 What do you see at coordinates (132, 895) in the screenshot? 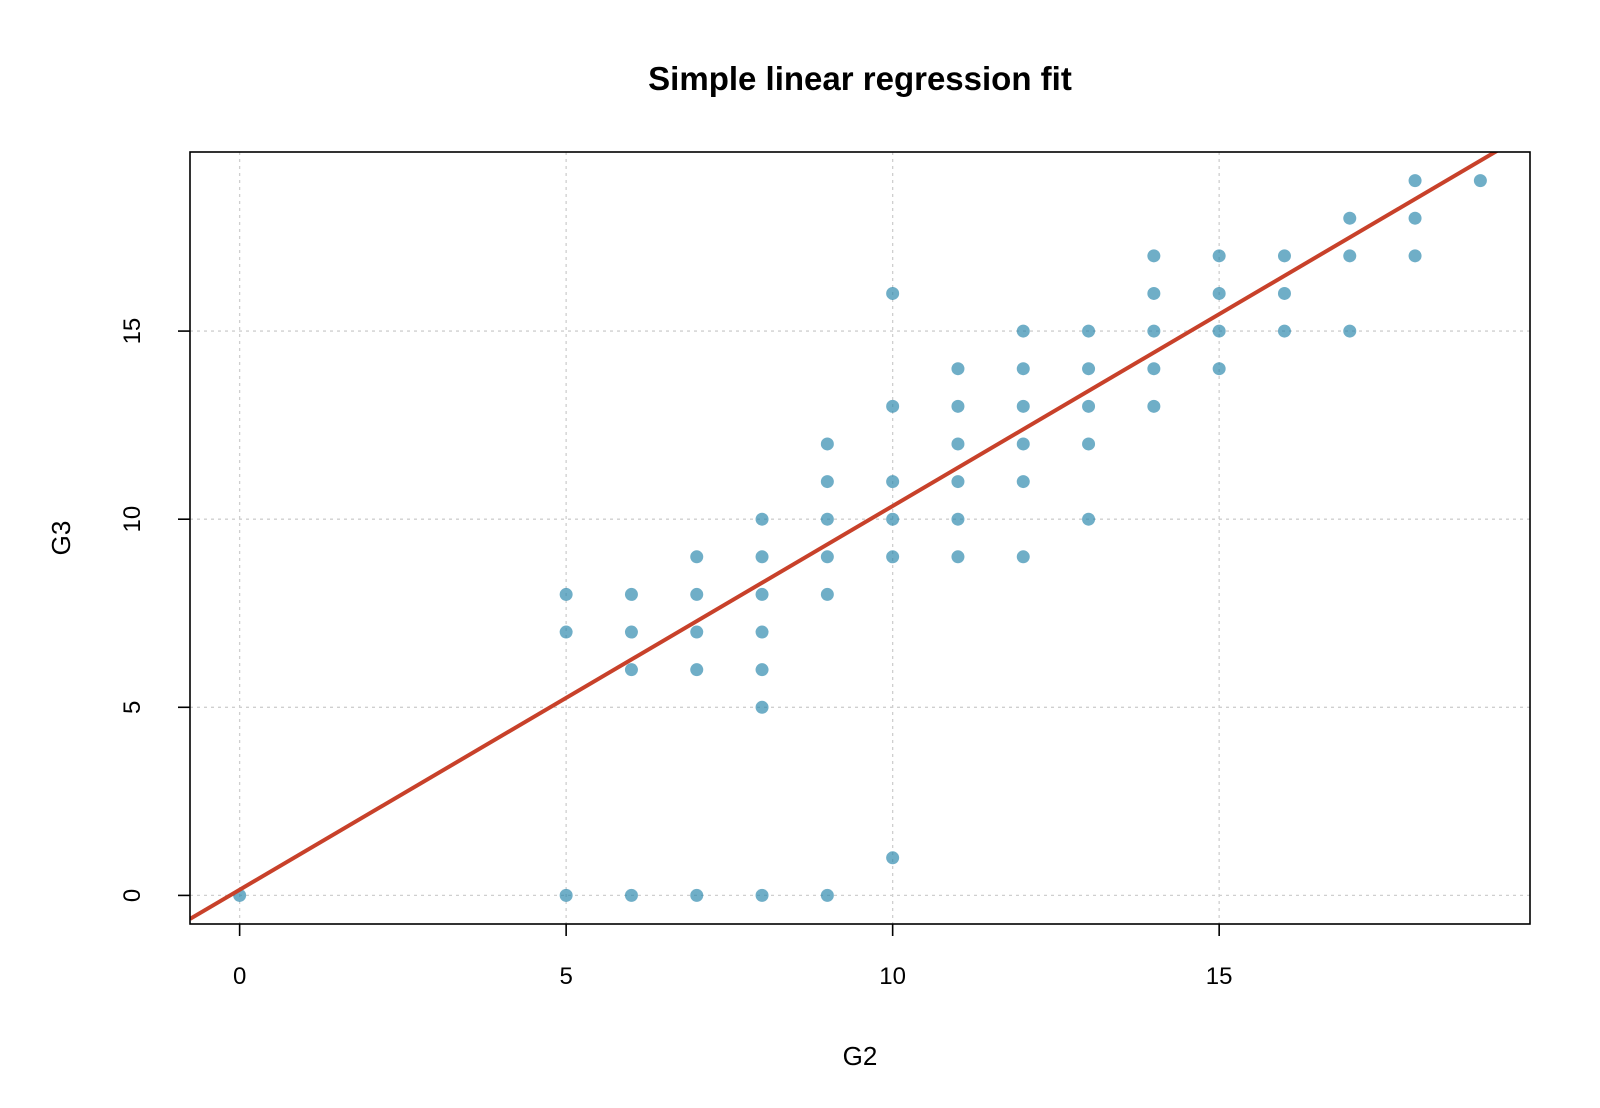
I see `y-tick-label: 0` at bounding box center [132, 895].